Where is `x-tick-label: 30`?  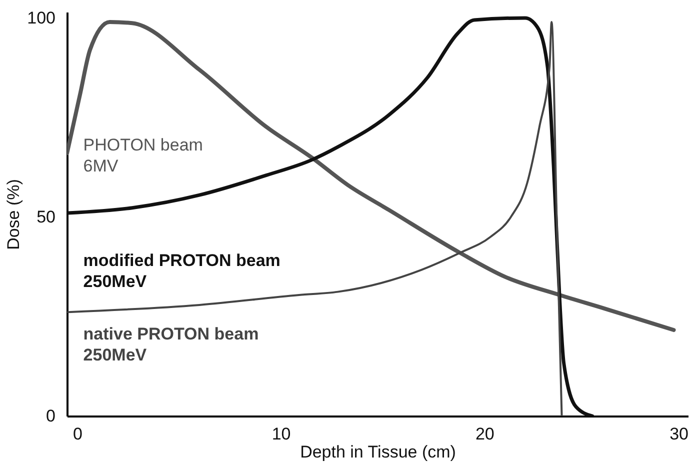 x-tick-label: 30 is located at coordinates (679, 434).